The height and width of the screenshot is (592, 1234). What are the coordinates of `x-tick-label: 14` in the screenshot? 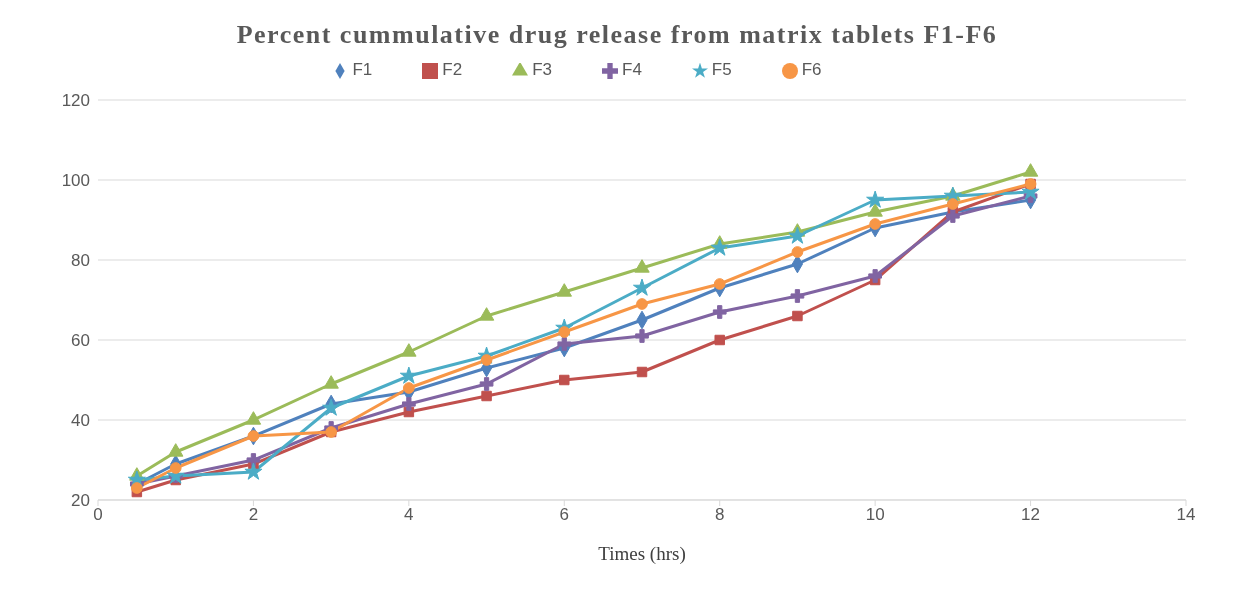 It's located at (1186, 515).